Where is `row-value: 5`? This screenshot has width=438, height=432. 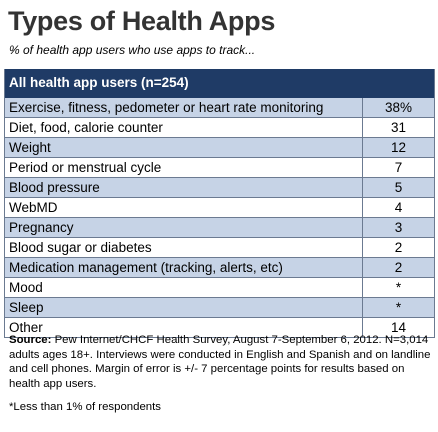 row-value: 5 is located at coordinates (398, 187).